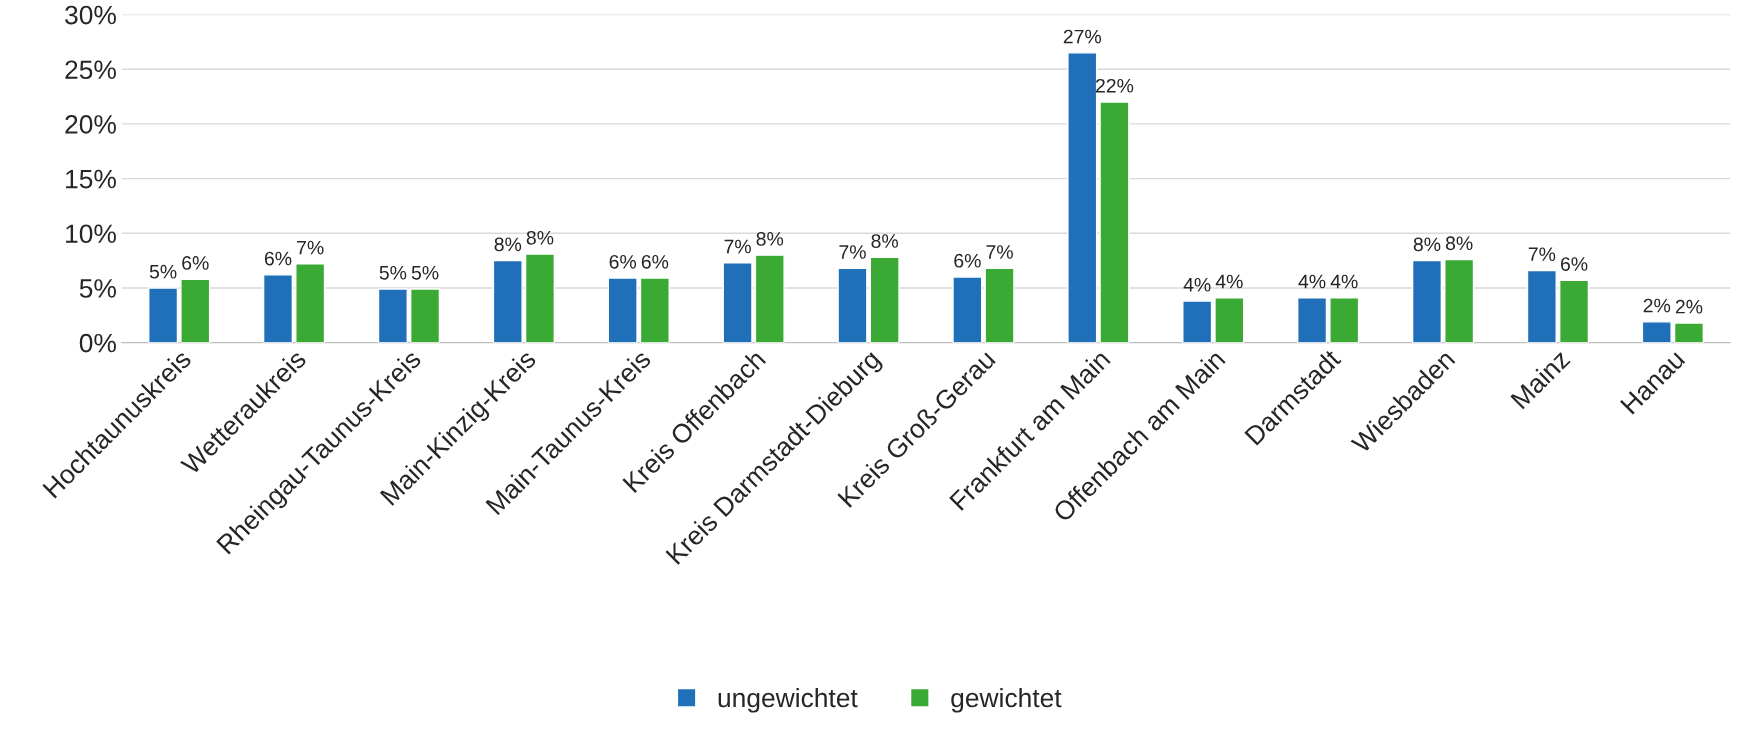  Describe the element at coordinates (1114, 85) in the screenshot. I see `data-label: 22%` at that location.